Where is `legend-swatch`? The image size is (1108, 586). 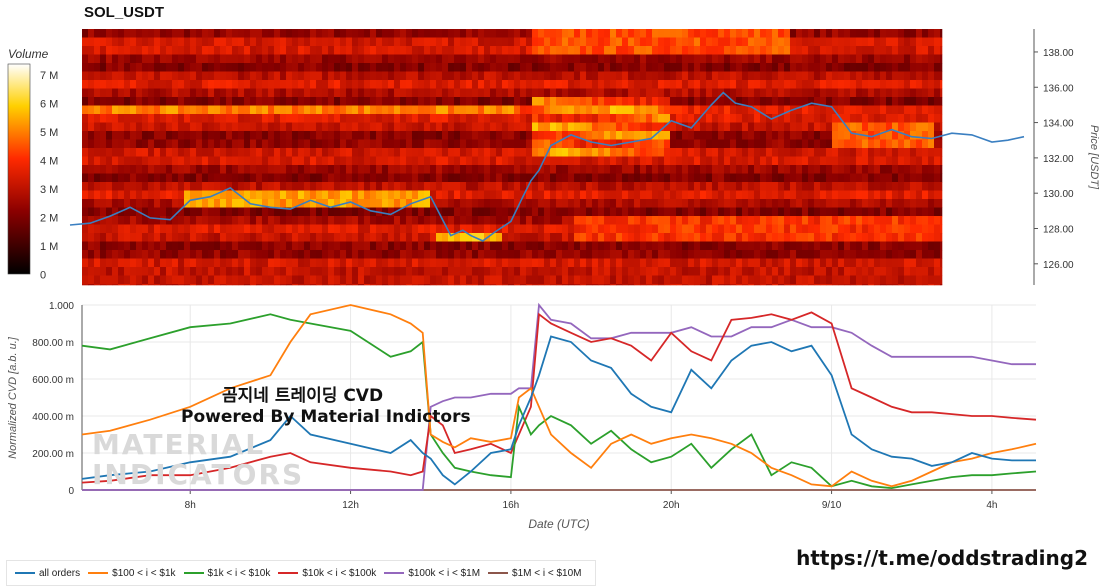 legend-swatch is located at coordinates (25, 573).